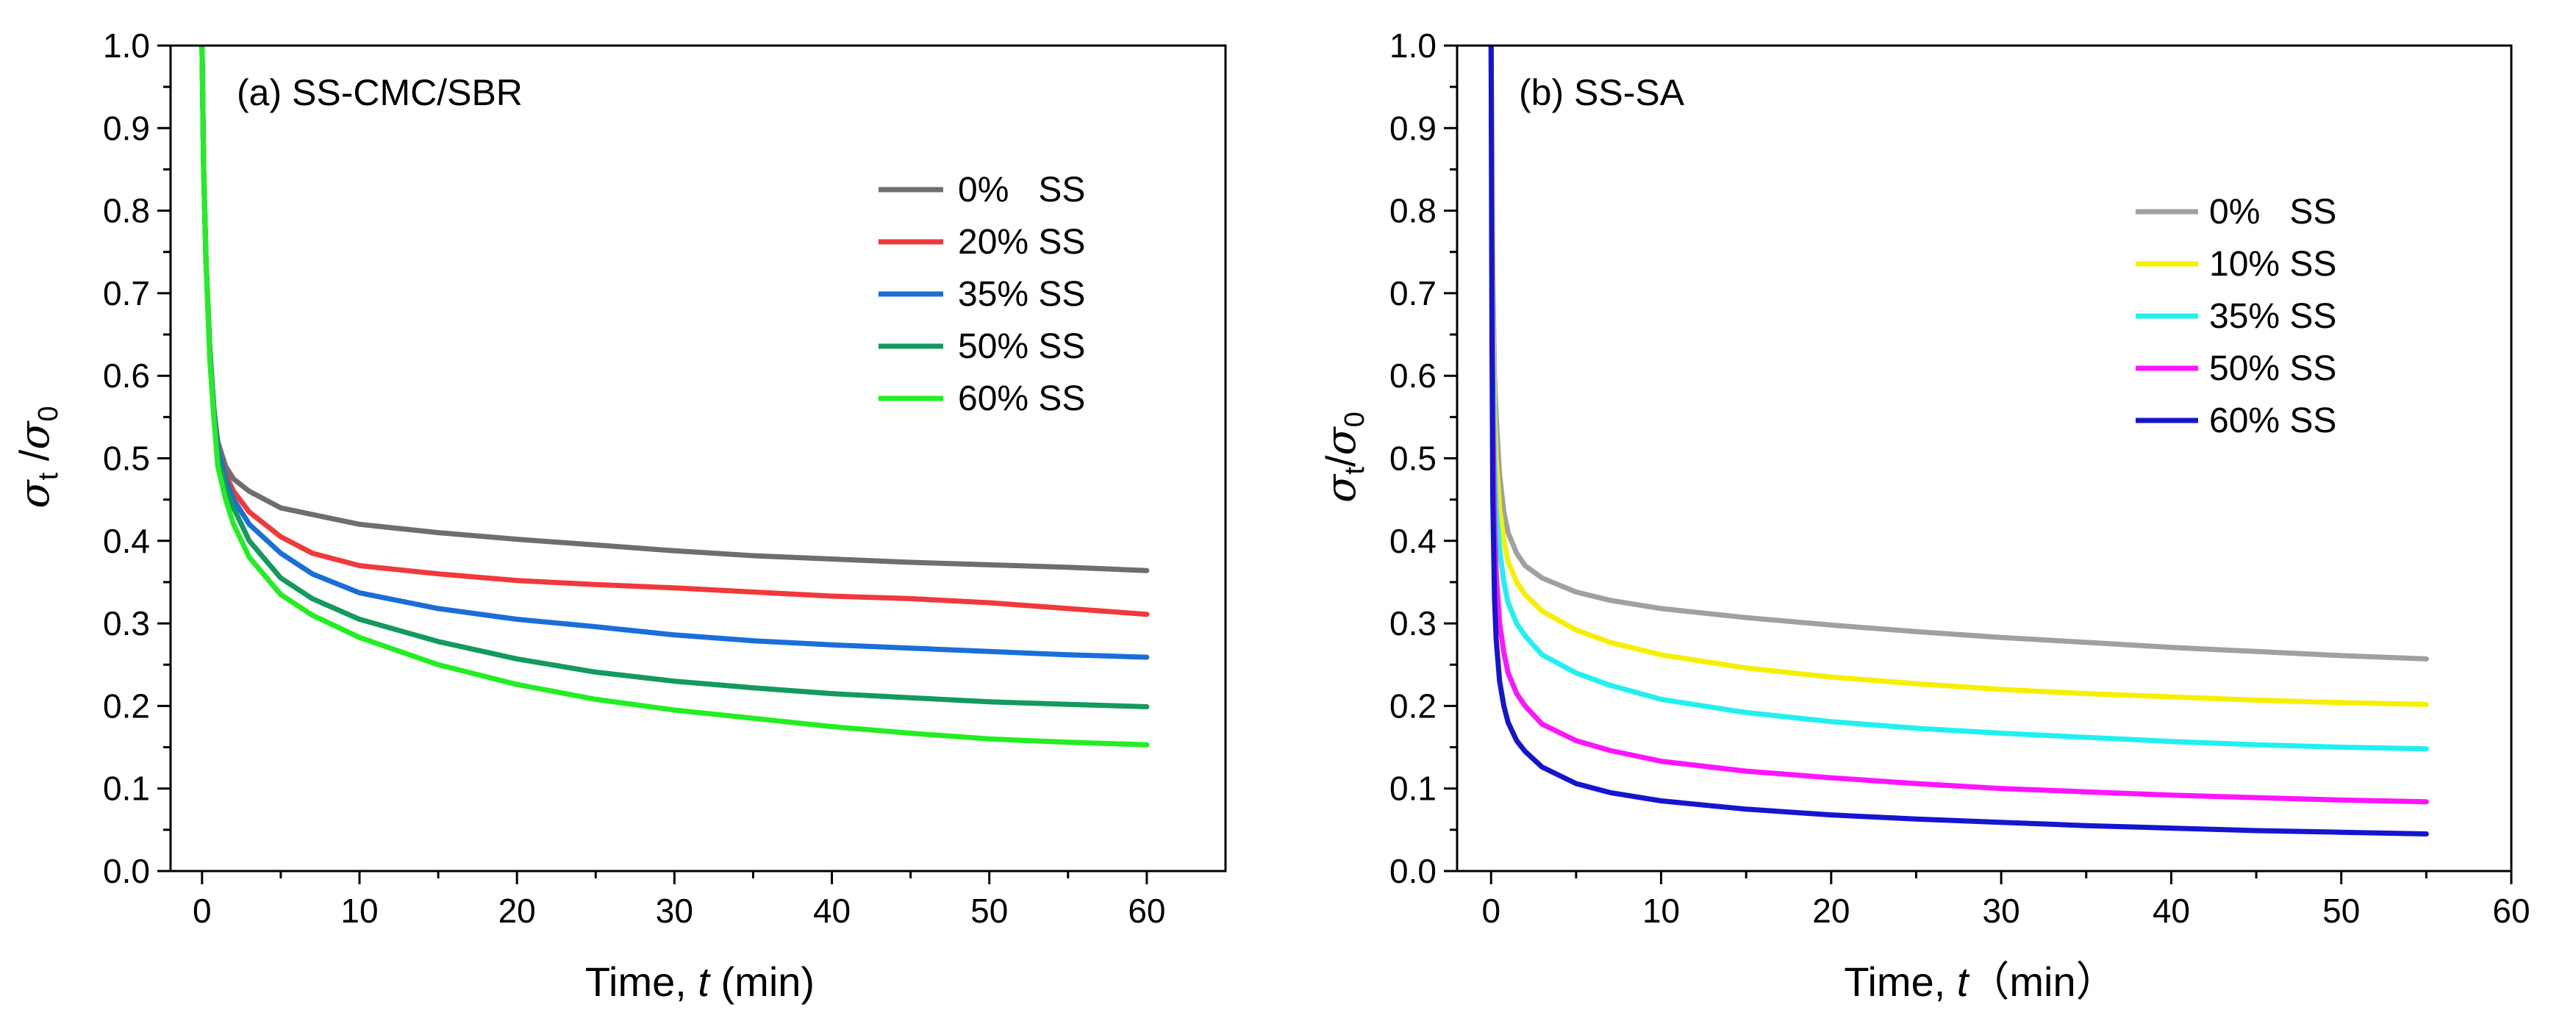  What do you see at coordinates (380, 92) in the screenshot?
I see `panel-title: (a) SS-CMC/SBR` at bounding box center [380, 92].